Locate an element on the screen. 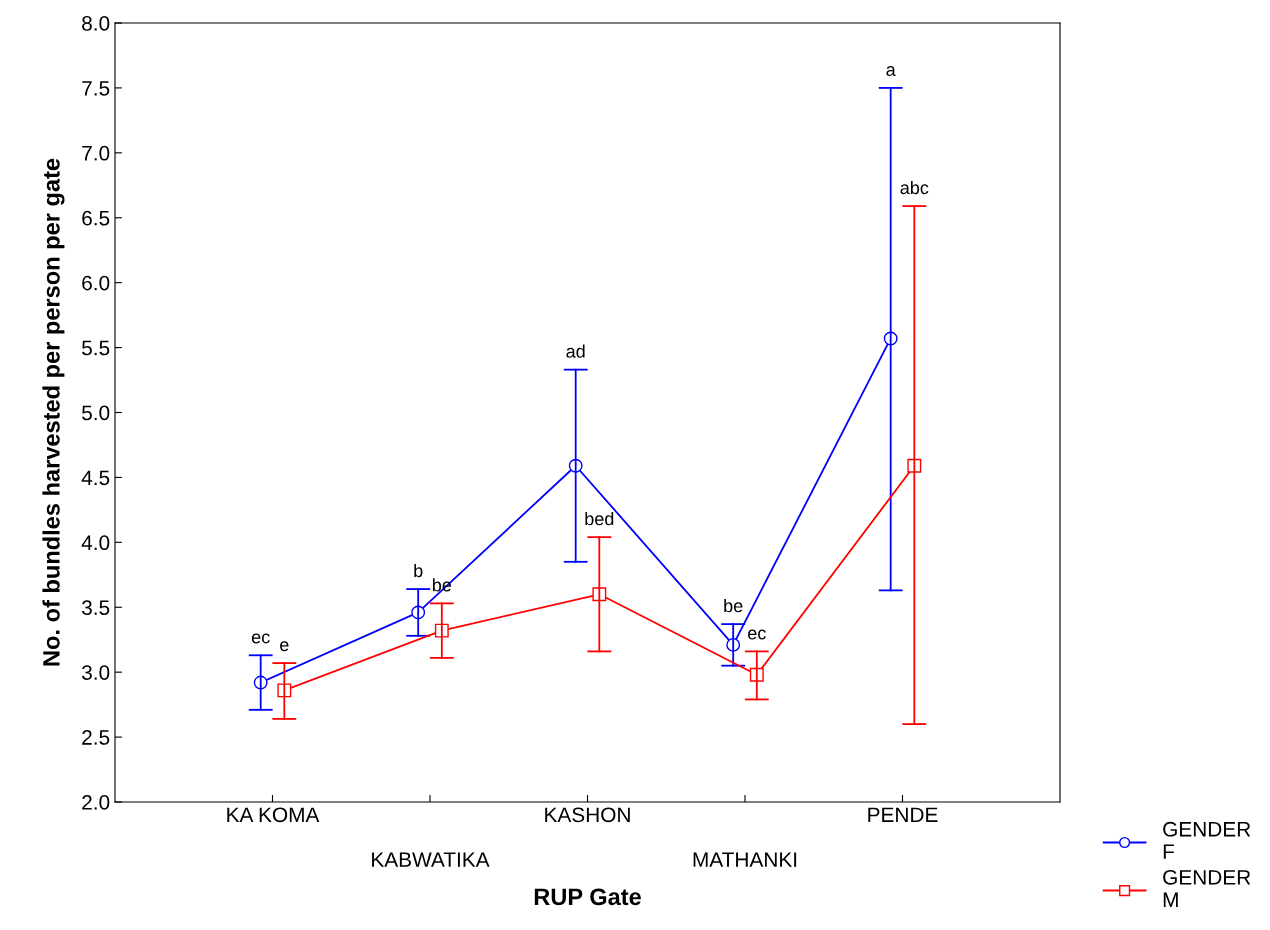  y-tick-label: 3.5 is located at coordinates (95, 607).